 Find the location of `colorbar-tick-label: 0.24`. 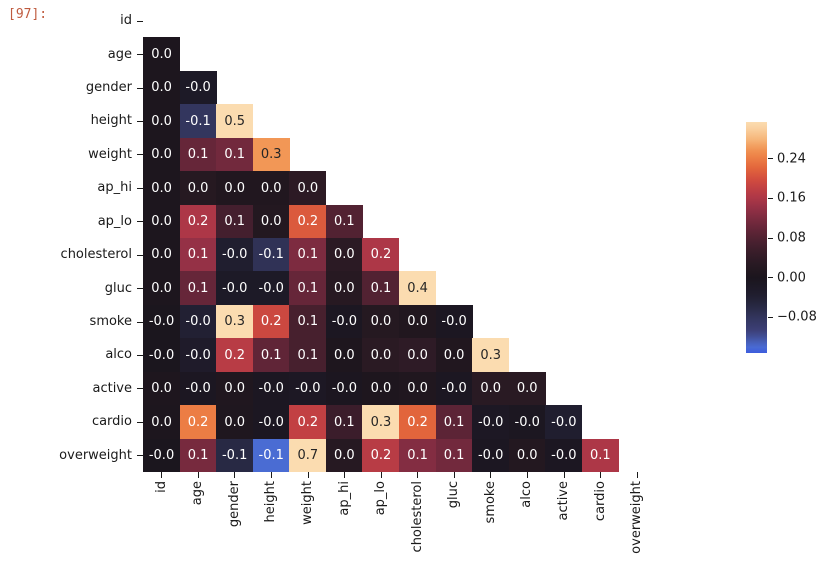

colorbar-tick-label: 0.24 is located at coordinates (791, 159).